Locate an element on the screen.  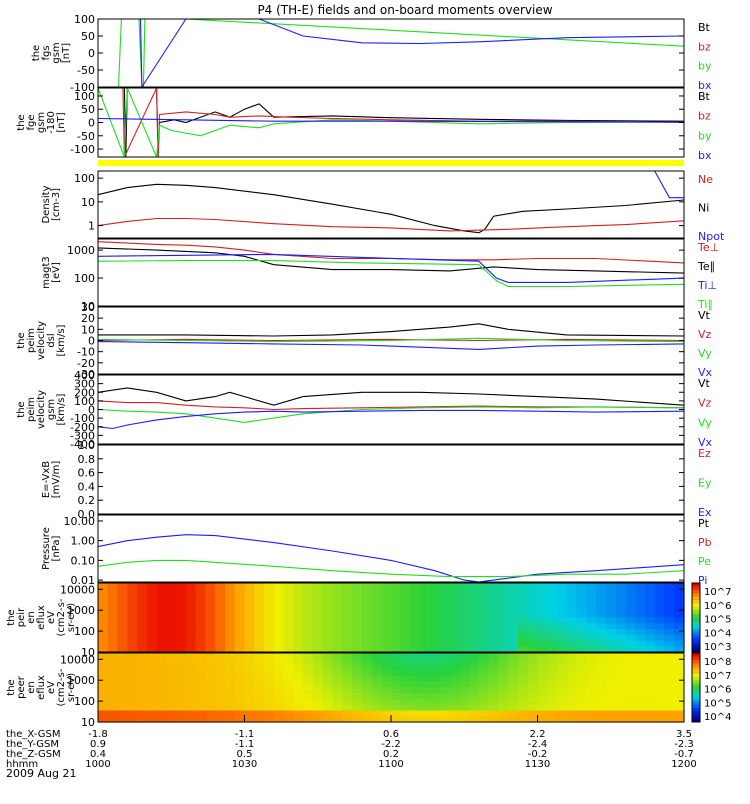
y-tick-label: 50 is located at coordinates (88, 109).